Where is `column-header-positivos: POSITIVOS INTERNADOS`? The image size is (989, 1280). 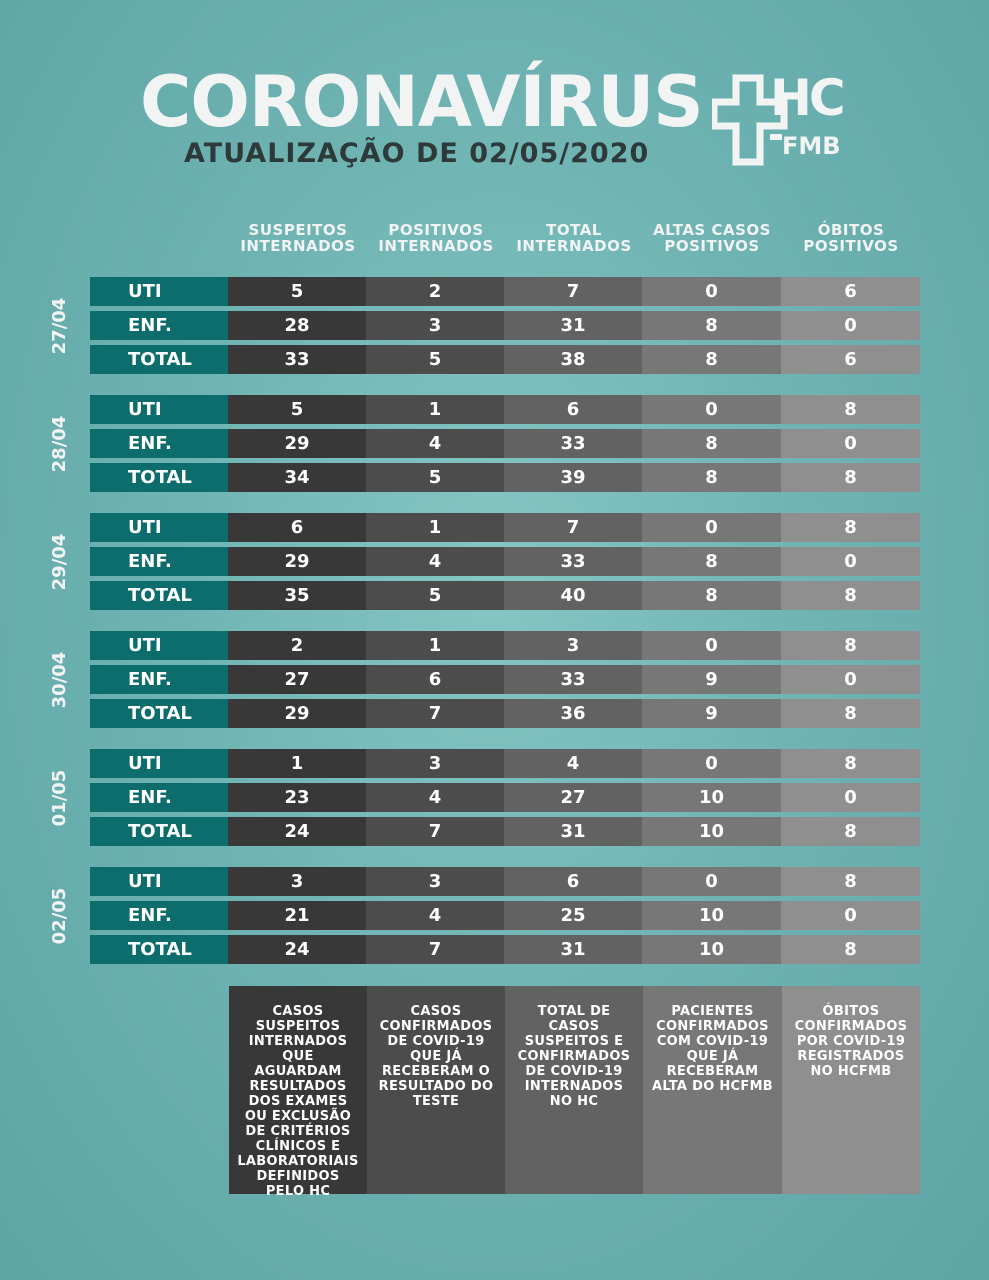 column-header-positivos: POSITIVOS INTERNADOS is located at coordinates (436, 238).